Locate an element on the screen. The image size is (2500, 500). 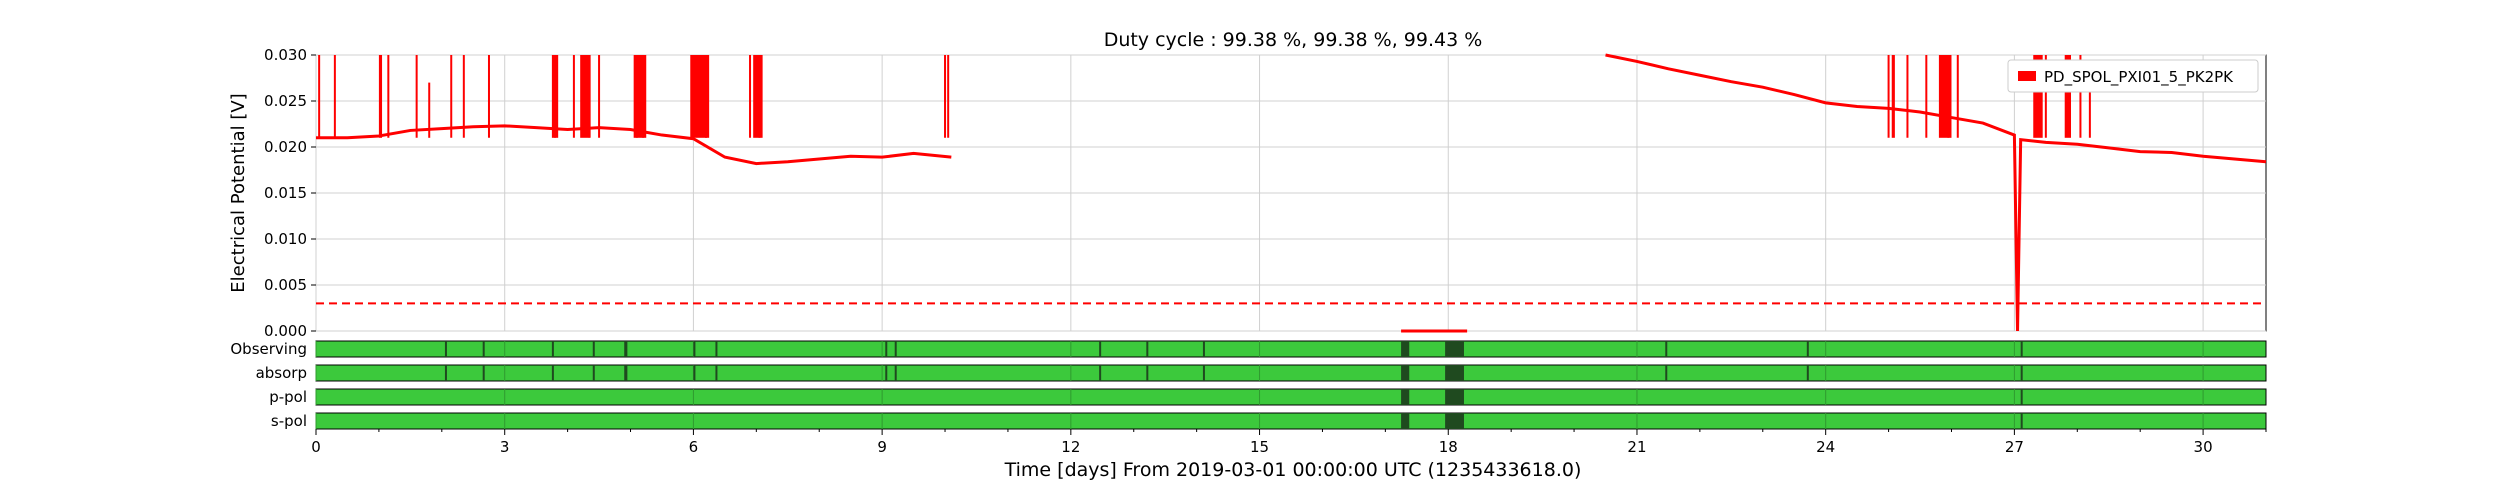
y-ticks: 0.000 0.005 0.010 0.015 0.020 0.025 0.030 is located at coordinates (290, 193).